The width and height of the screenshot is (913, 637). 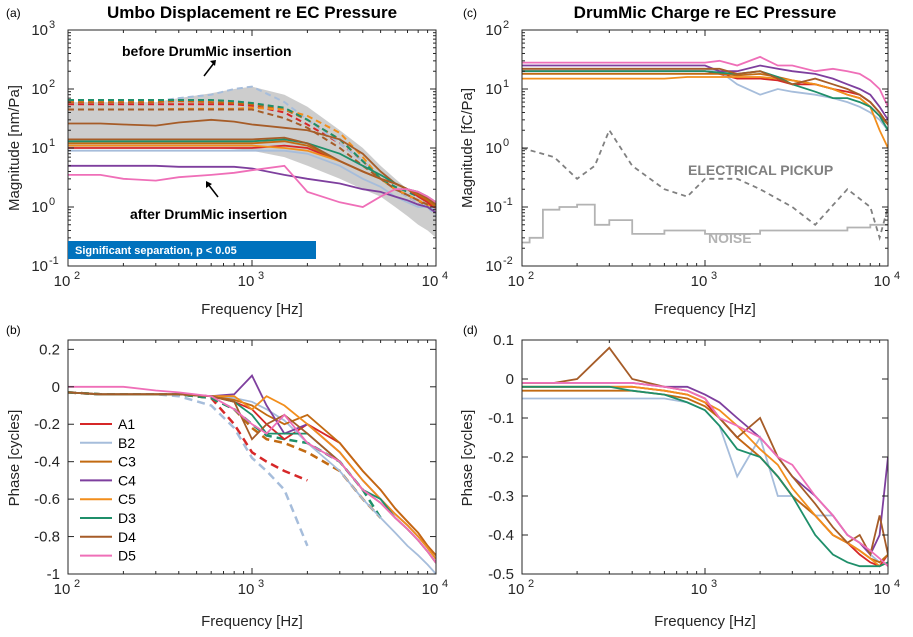 I want to click on panel-c-x-tick-exp: 4, so click(x=897, y=276).